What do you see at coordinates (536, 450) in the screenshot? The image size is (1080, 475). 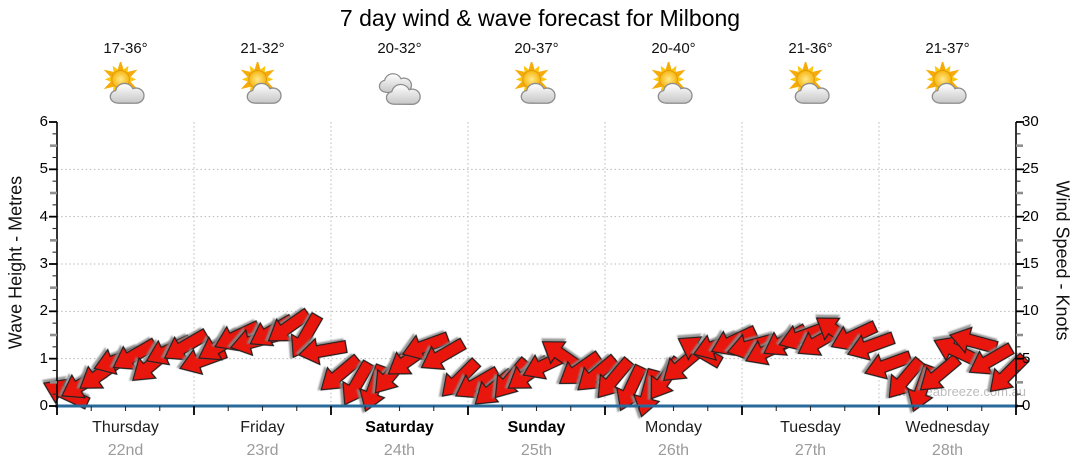 I see `day-date: 25th` at bounding box center [536, 450].